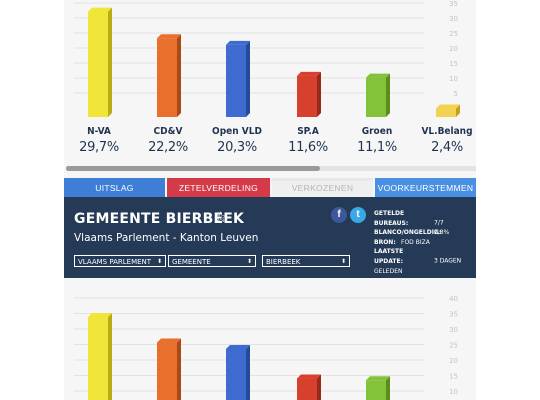 This screenshot has height=400, width=540. I want to click on info-row: LAATSTE UPDATE: 3 DAGEN GELEDEN, so click(418, 261).